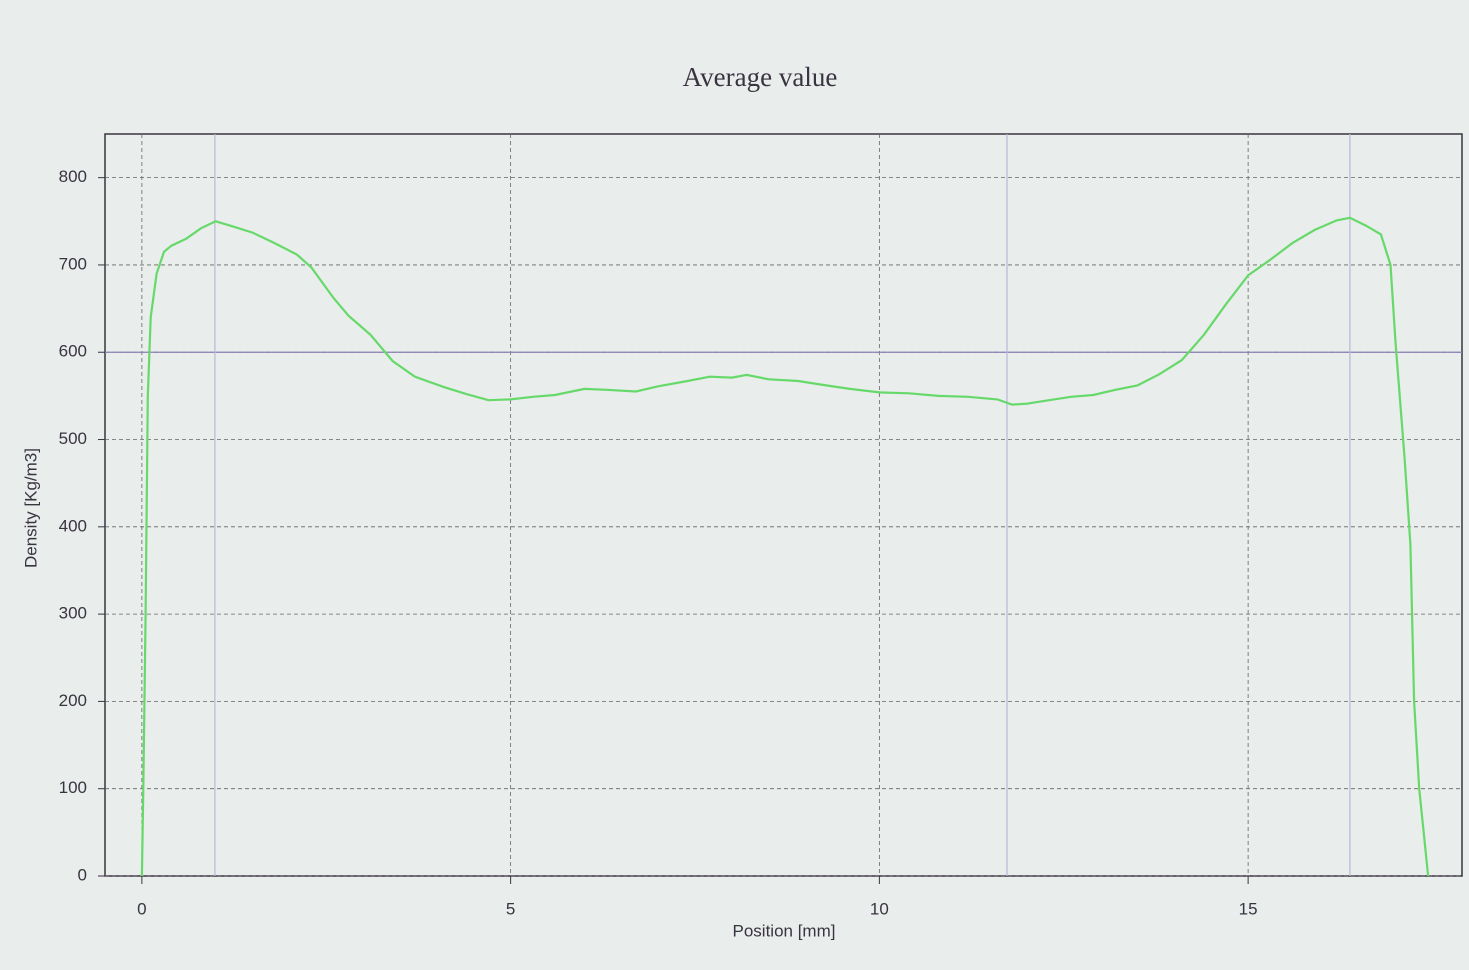 This screenshot has width=1469, height=970. Describe the element at coordinates (73, 613) in the screenshot. I see `y-tick-label: 300` at that location.